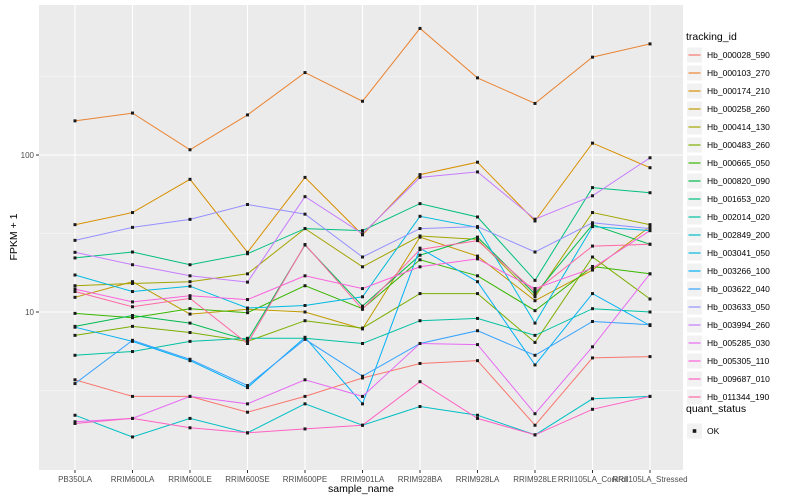 This screenshot has width=800, height=500. I want to click on legend-label: Hb_002849_200, so click(738, 235).